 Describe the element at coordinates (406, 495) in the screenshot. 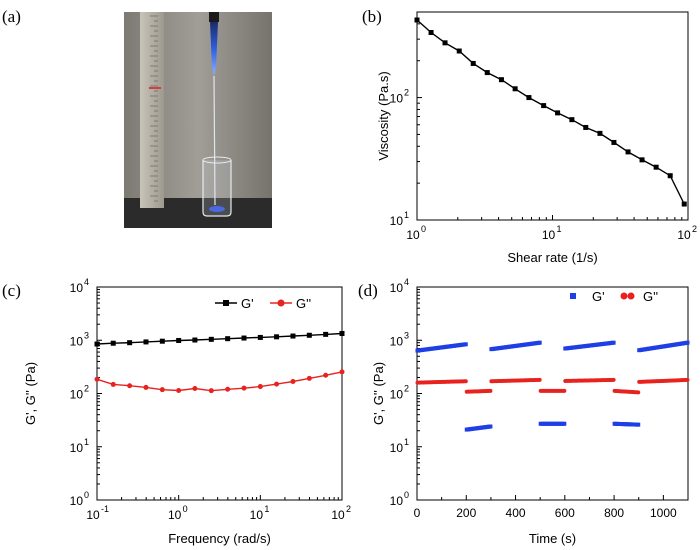

I see `y-tick-exponent: 0` at that location.